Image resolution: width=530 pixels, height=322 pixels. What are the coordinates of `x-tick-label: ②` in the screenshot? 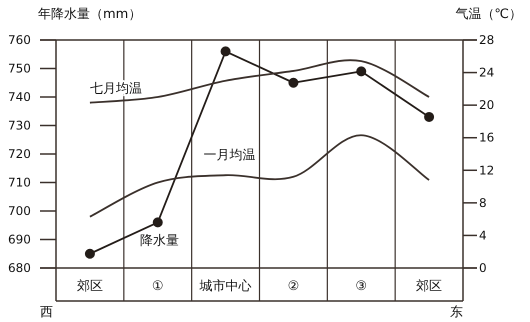 It's located at (294, 286).